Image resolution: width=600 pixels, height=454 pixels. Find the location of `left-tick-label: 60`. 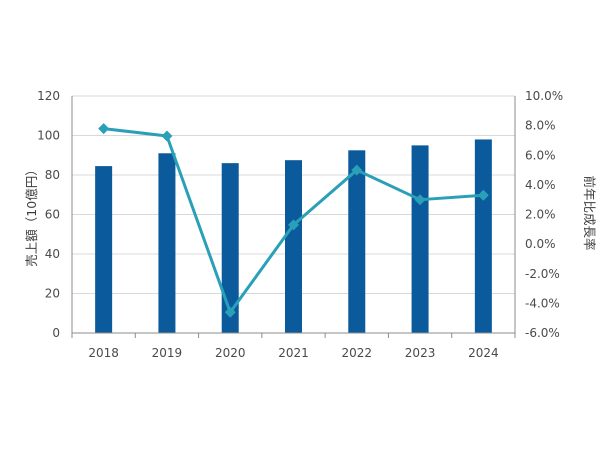

left-tick-label: 60 is located at coordinates (52, 215).